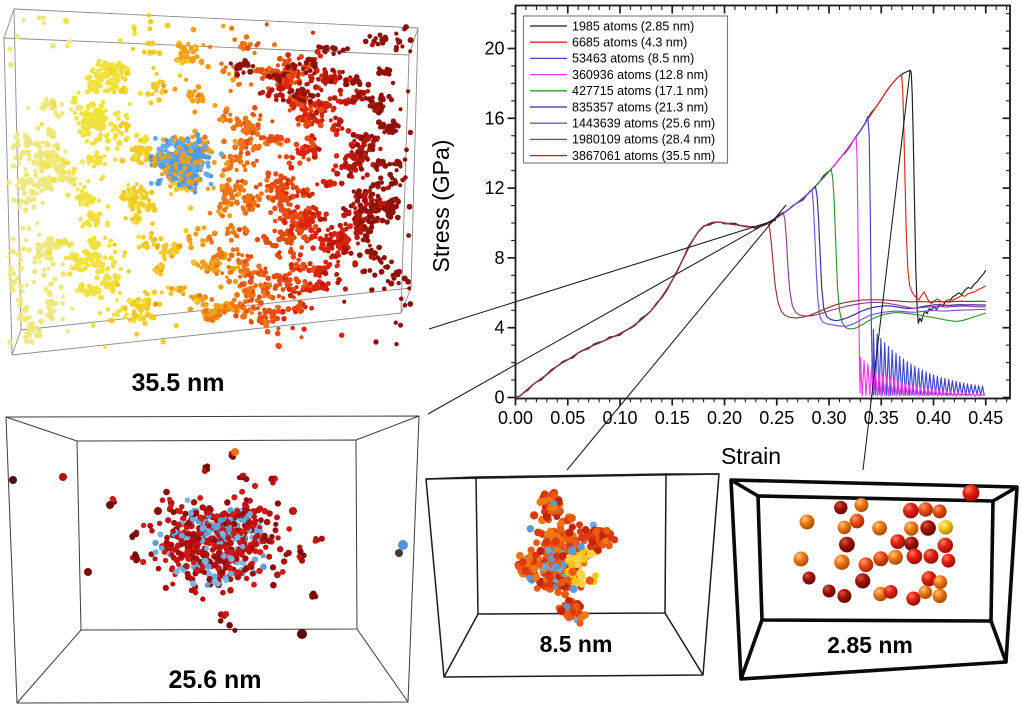  Describe the element at coordinates (643, 140) in the screenshot. I see `legend-label: 1980109 atoms (28.4 nm)` at that location.